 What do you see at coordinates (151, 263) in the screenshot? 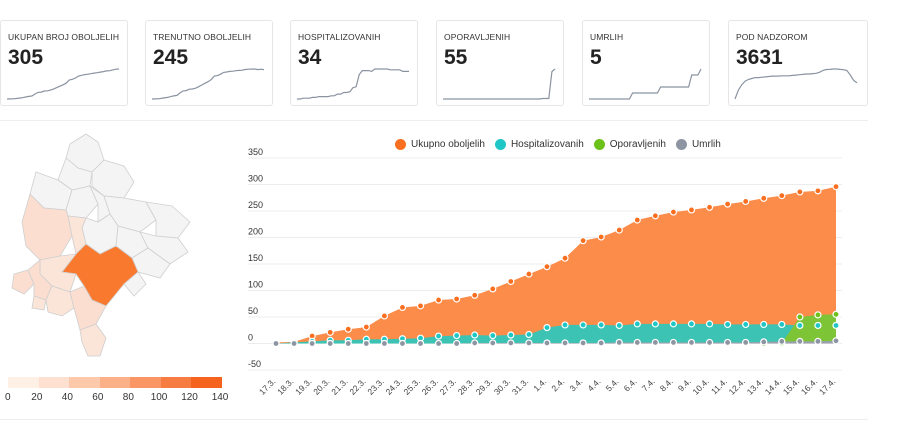
I see `map-region: Gusinje` at bounding box center [151, 263].